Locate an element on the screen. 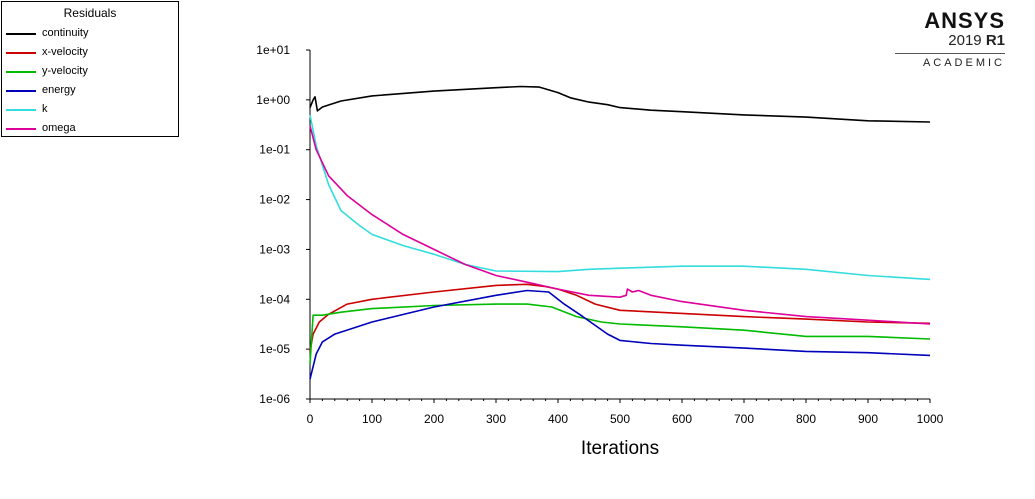 The height and width of the screenshot is (499, 1035). y-tick-label: 1e-02 is located at coordinates (274, 200).